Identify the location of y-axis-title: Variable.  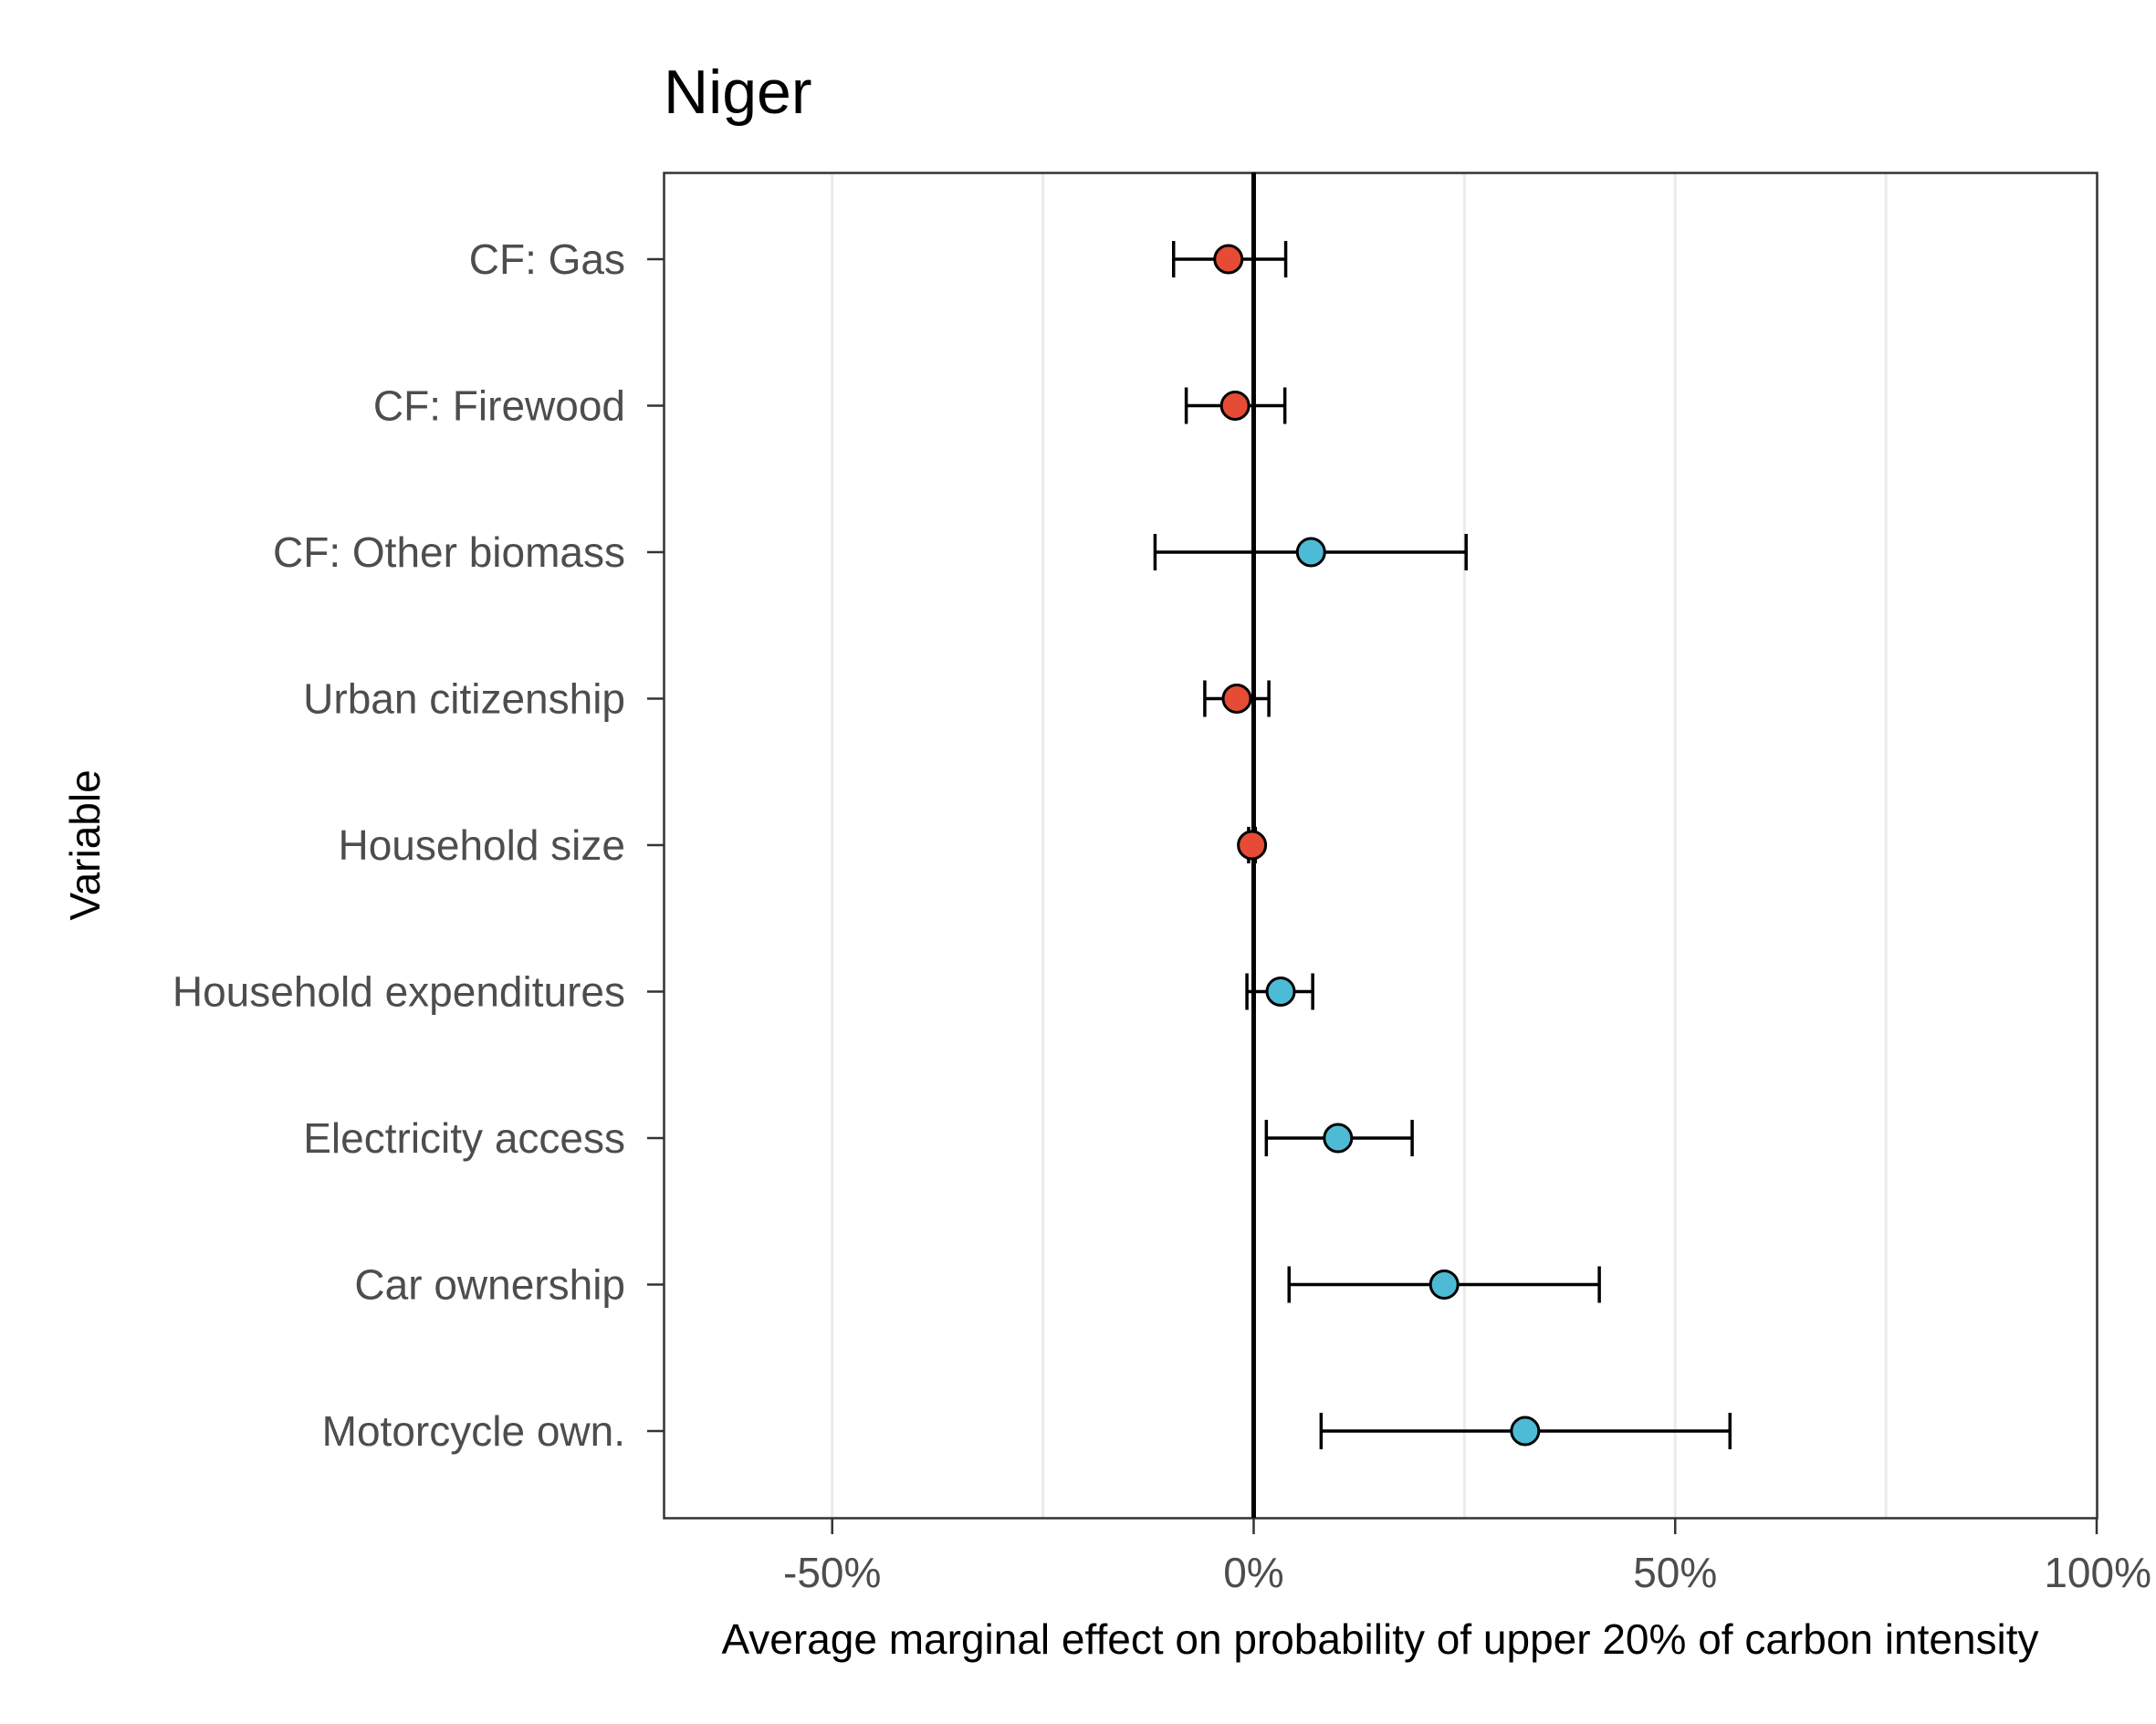
(85, 844).